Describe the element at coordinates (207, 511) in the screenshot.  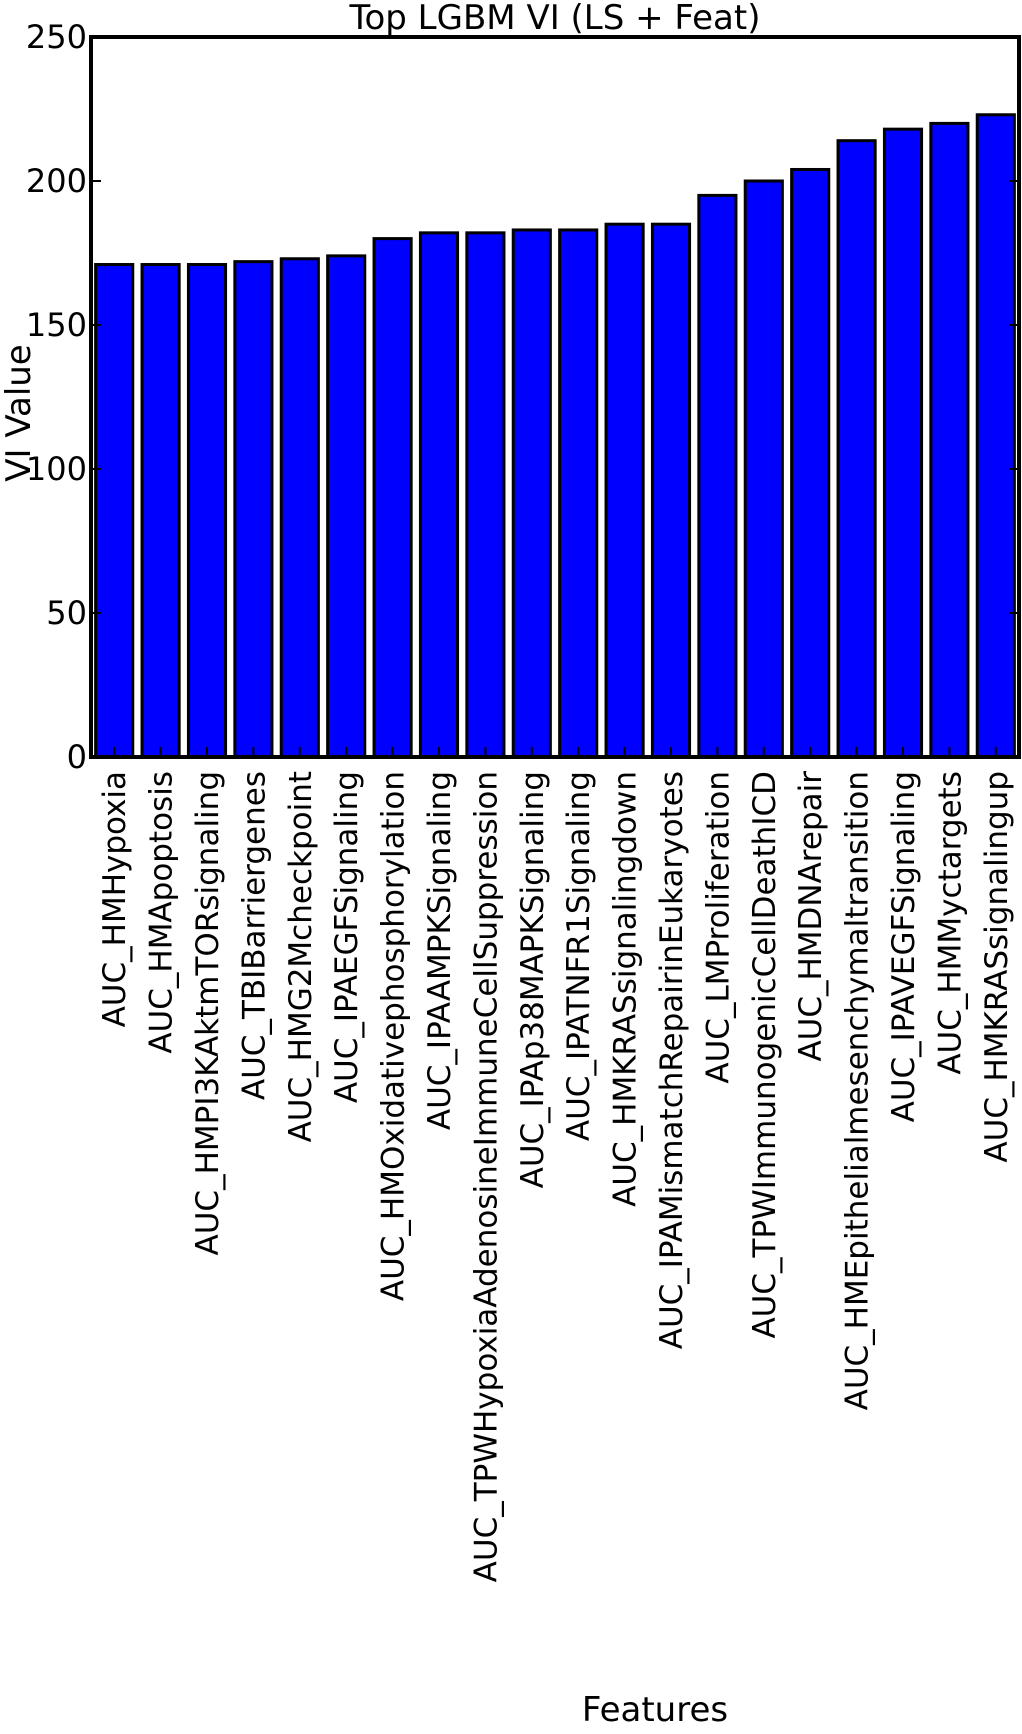
I see `bar-AUC_HMPI3KAktmTORsignaling` at that location.